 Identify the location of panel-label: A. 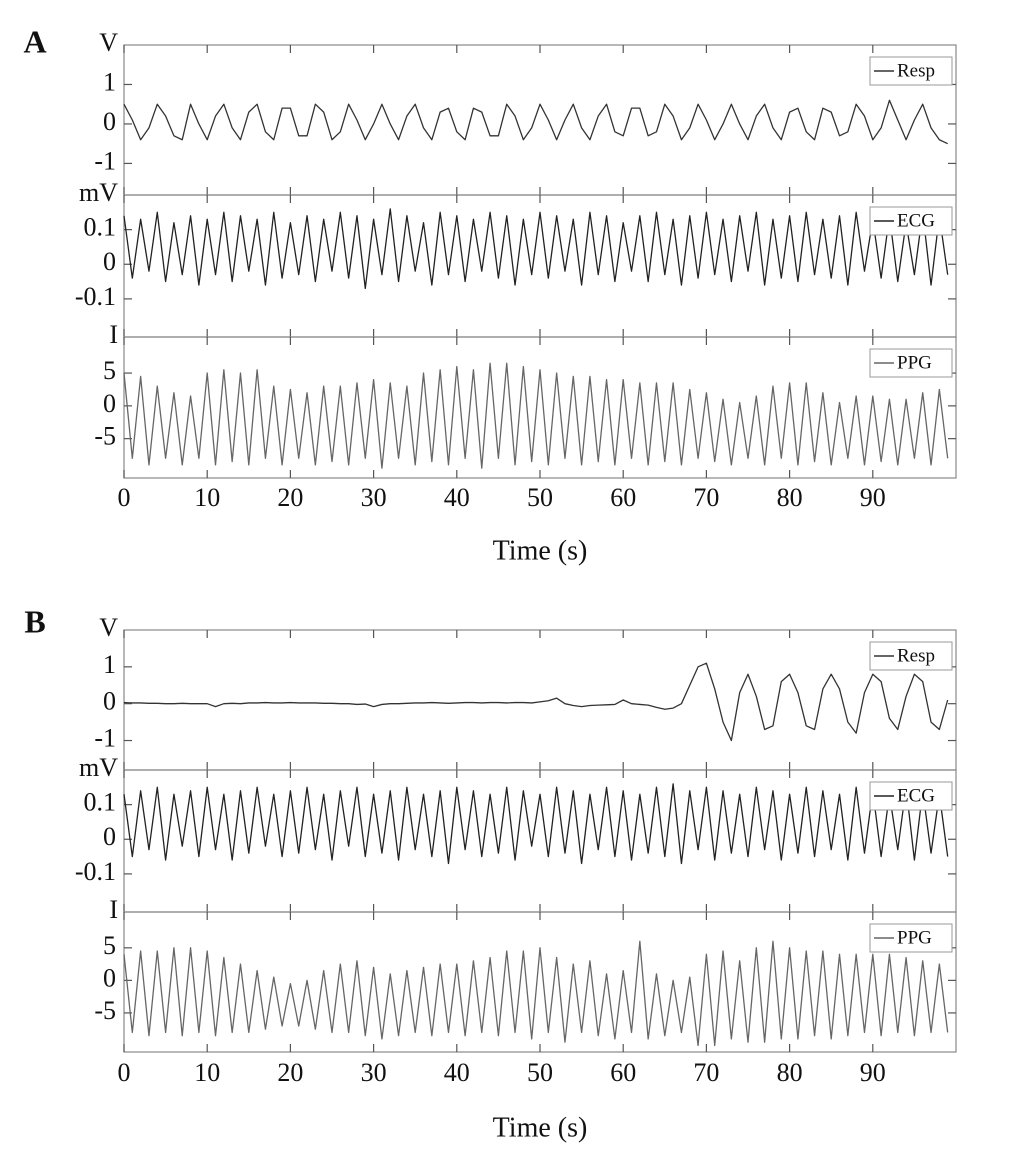
(34, 41).